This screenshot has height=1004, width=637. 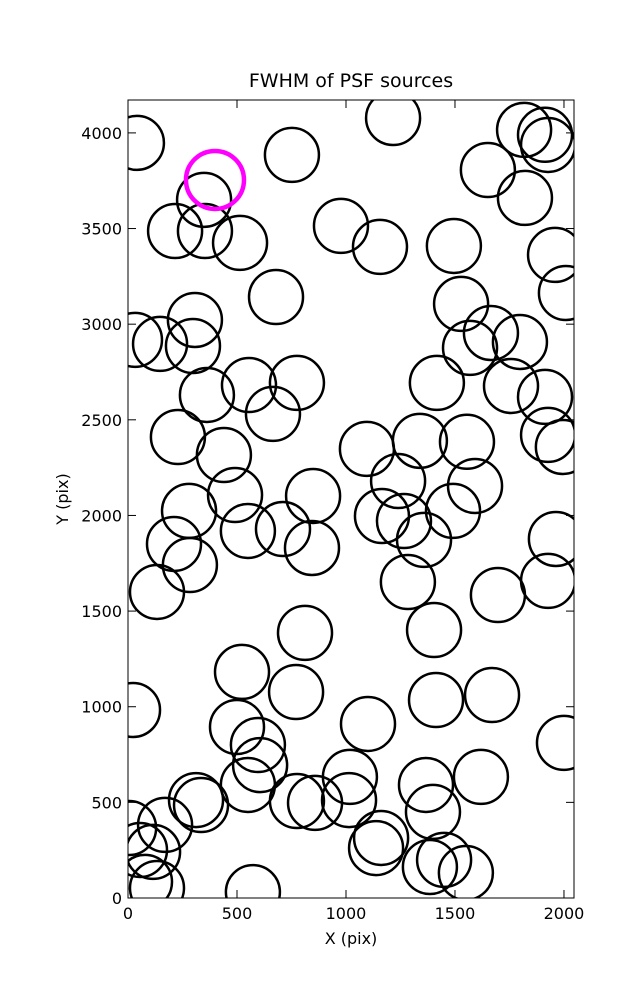 I want to click on x-tick-label: 1500, so click(x=455, y=913).